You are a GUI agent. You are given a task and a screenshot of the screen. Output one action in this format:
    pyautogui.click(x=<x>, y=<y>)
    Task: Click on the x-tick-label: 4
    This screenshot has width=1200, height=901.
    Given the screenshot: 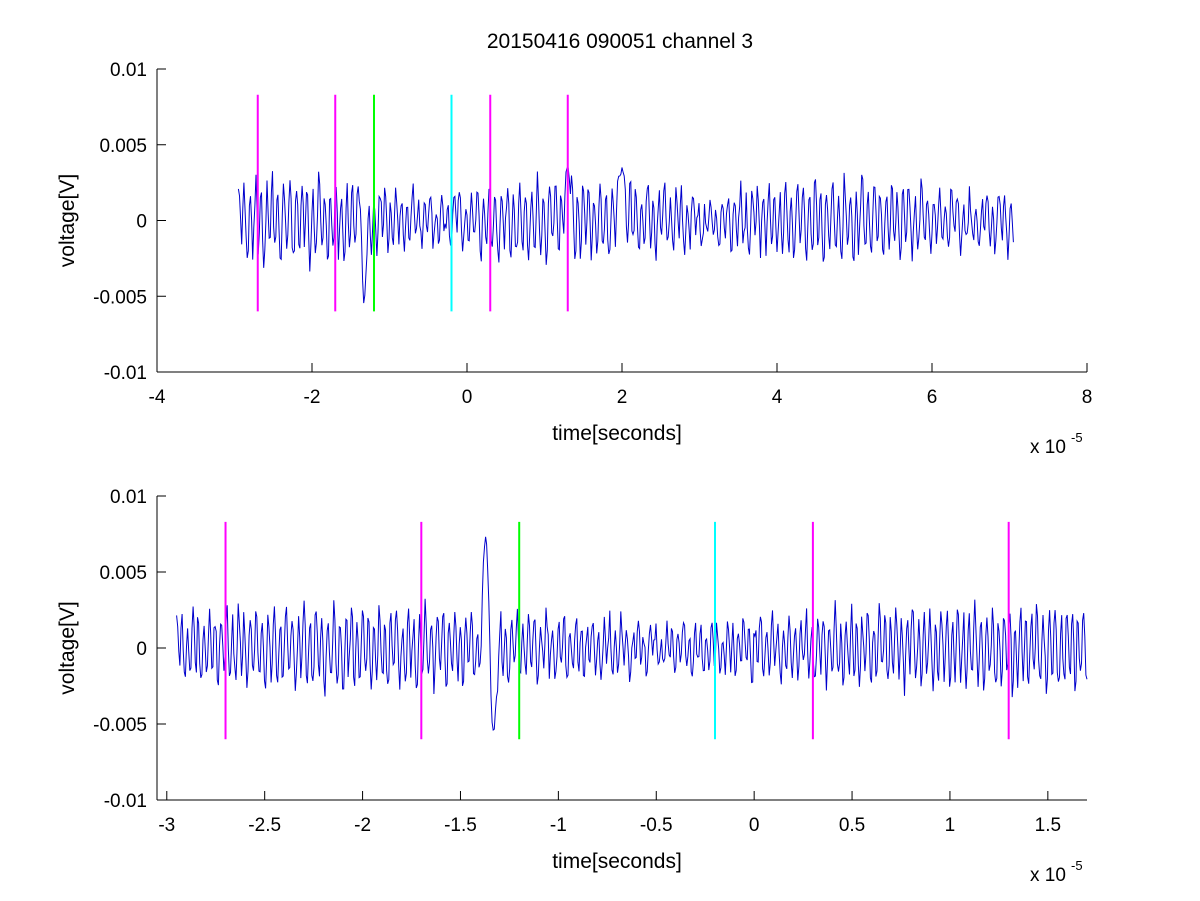 What is the action you would take?
    pyautogui.click(x=777, y=397)
    